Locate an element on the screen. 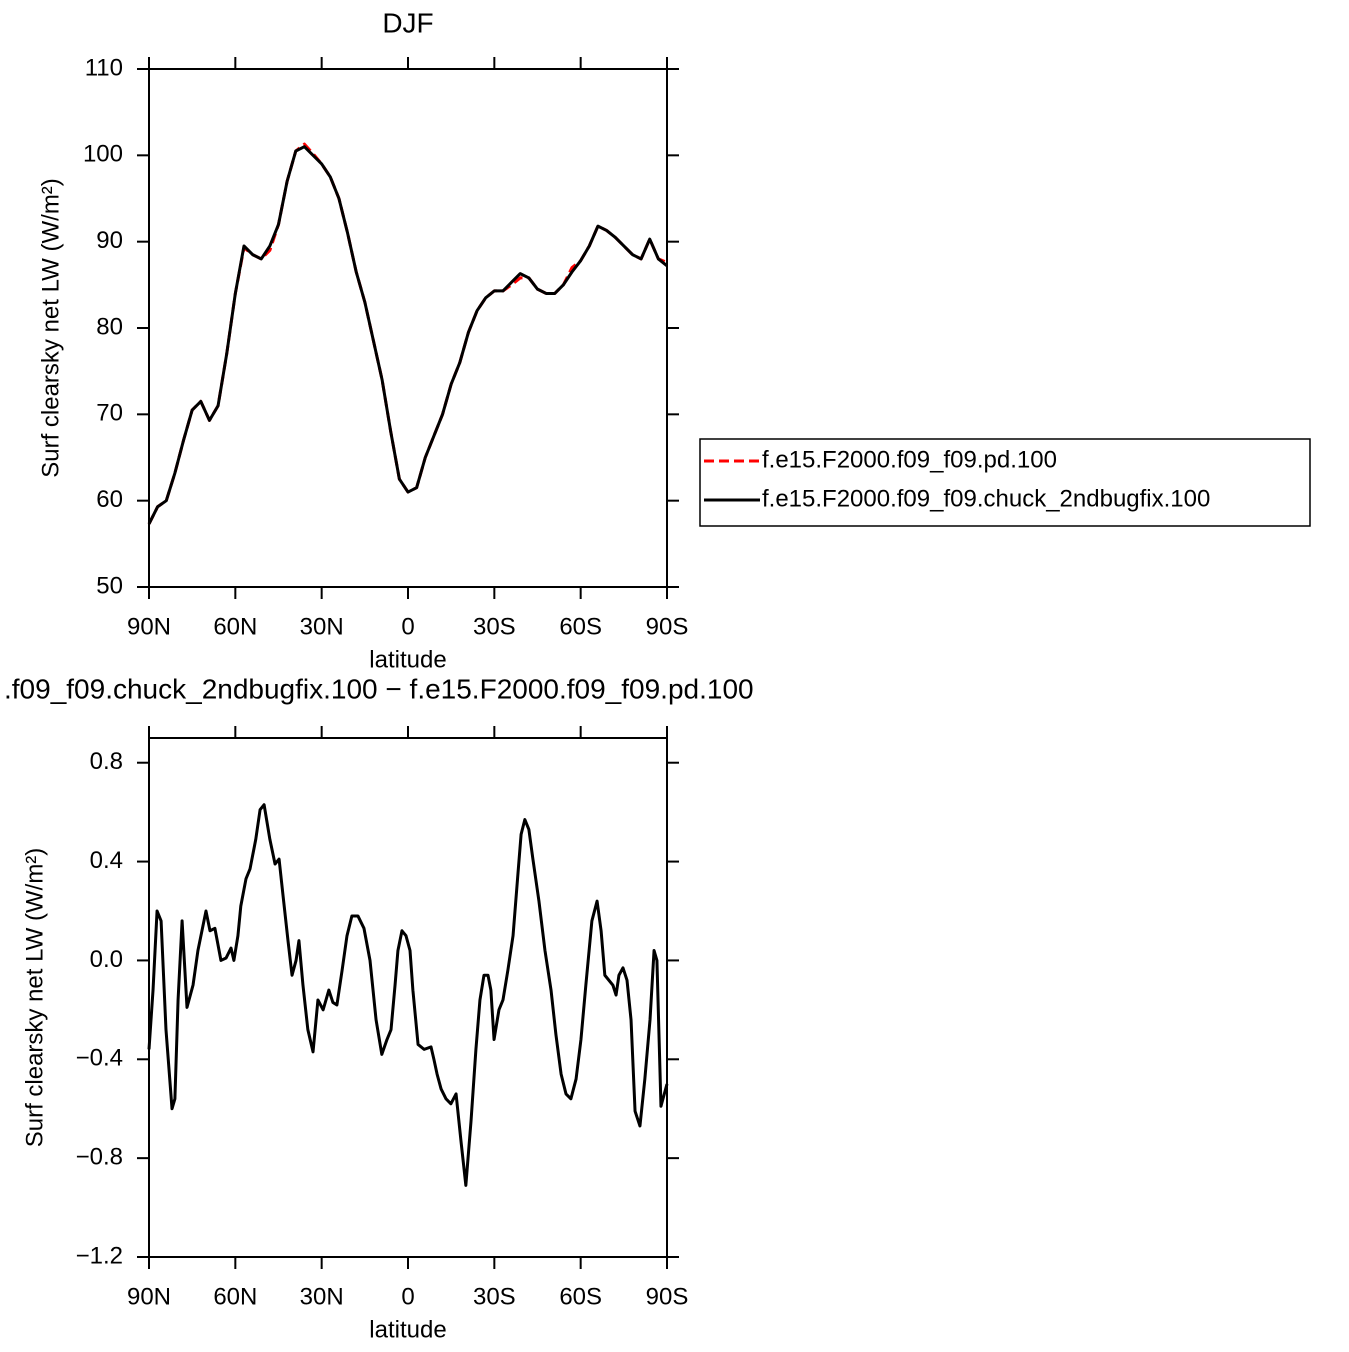 This screenshot has height=1352, width=1349. legend-label: f.e15.F2000.f09_f09.chuck_2ndbugfix.100 is located at coordinates (986, 498).